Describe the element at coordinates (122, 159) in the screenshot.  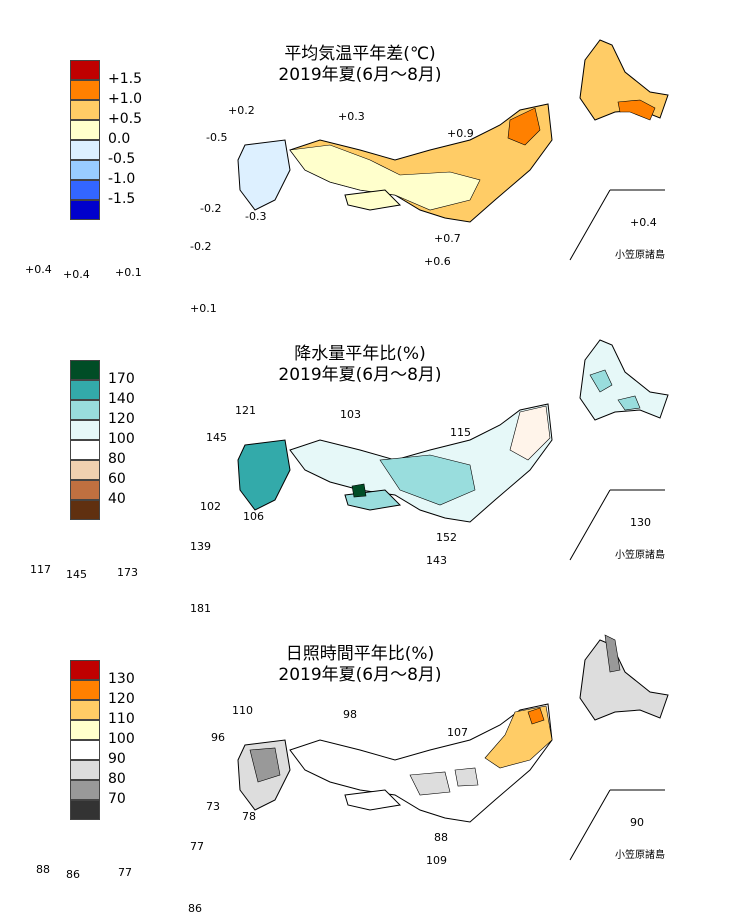
I see `legend-label: -0.5` at that location.